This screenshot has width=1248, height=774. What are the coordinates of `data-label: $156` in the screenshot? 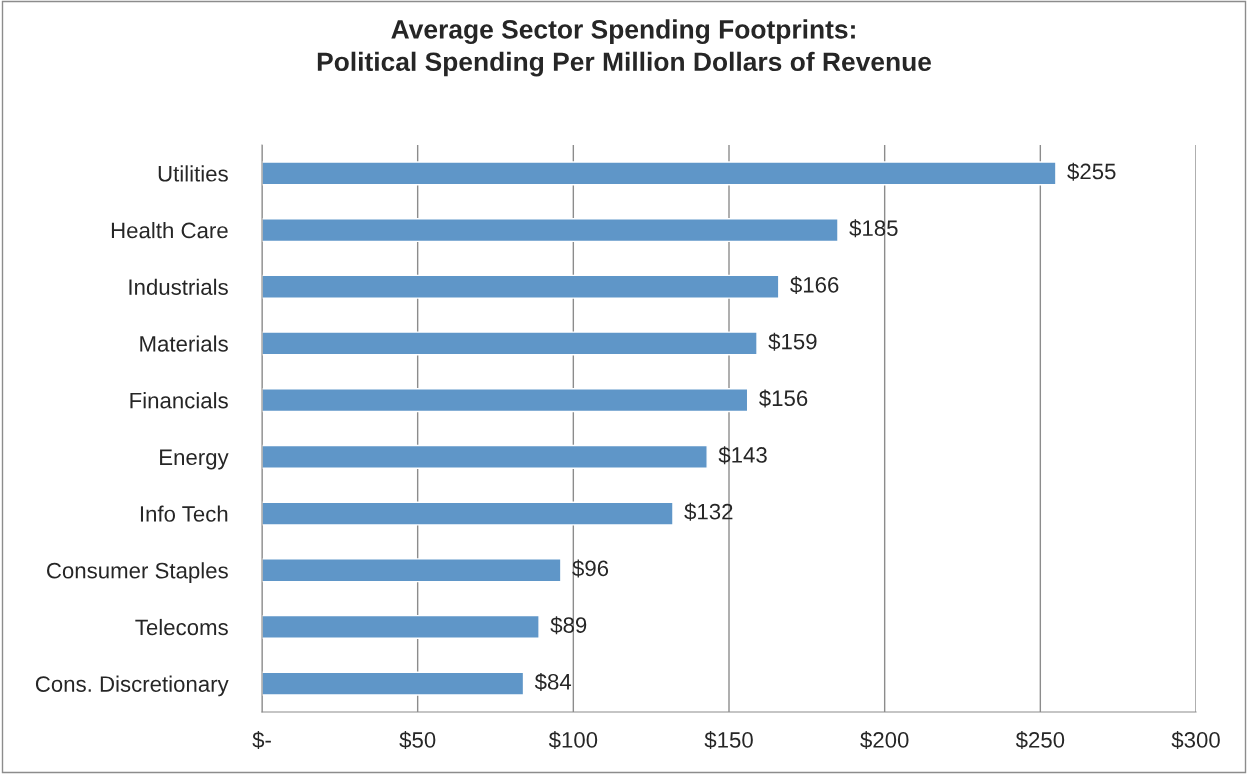 It's located at (783, 398).